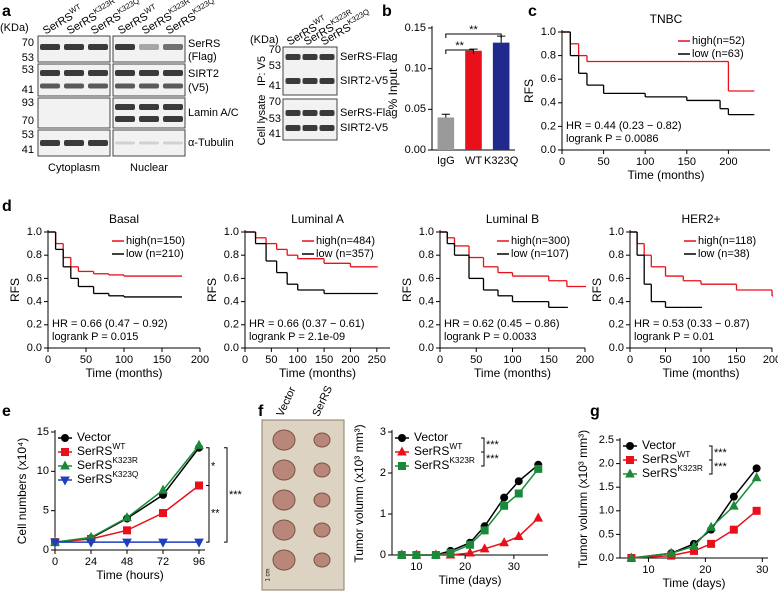 The height and width of the screenshot is (598, 778). What do you see at coordinates (674, 337) in the screenshot?
I see `annotation: logrank P = 0.01` at bounding box center [674, 337].